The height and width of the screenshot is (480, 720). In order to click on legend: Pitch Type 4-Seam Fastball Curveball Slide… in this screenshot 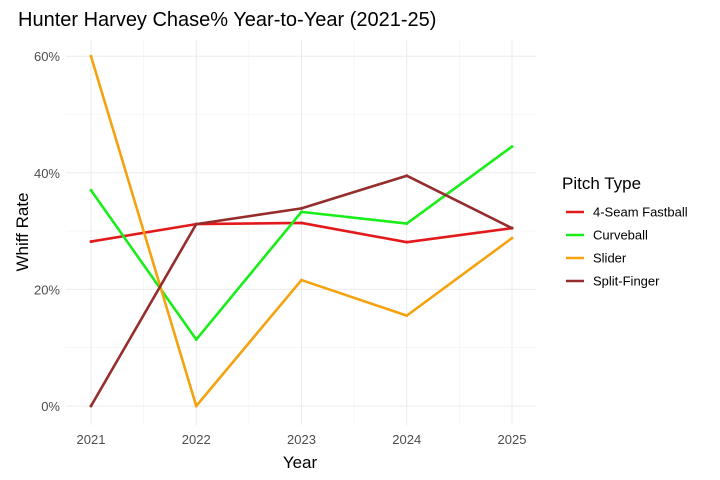, I will do `click(625, 231)`.